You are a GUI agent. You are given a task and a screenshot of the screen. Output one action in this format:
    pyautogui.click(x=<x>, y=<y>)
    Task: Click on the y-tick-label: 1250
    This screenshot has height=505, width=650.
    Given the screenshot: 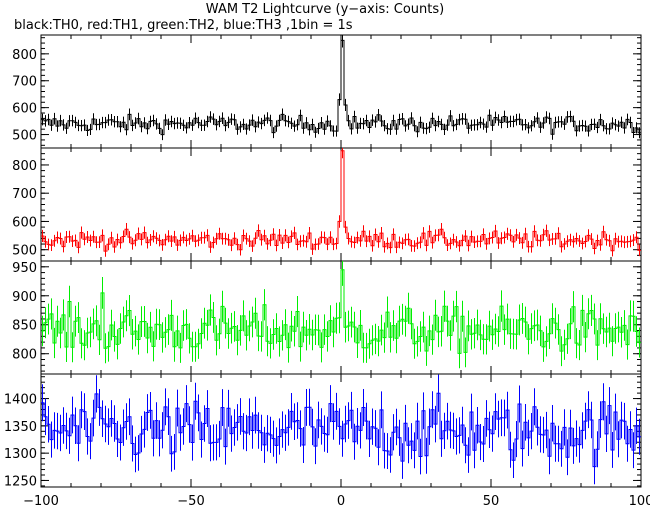 What is the action you would take?
    pyautogui.click(x=20, y=481)
    